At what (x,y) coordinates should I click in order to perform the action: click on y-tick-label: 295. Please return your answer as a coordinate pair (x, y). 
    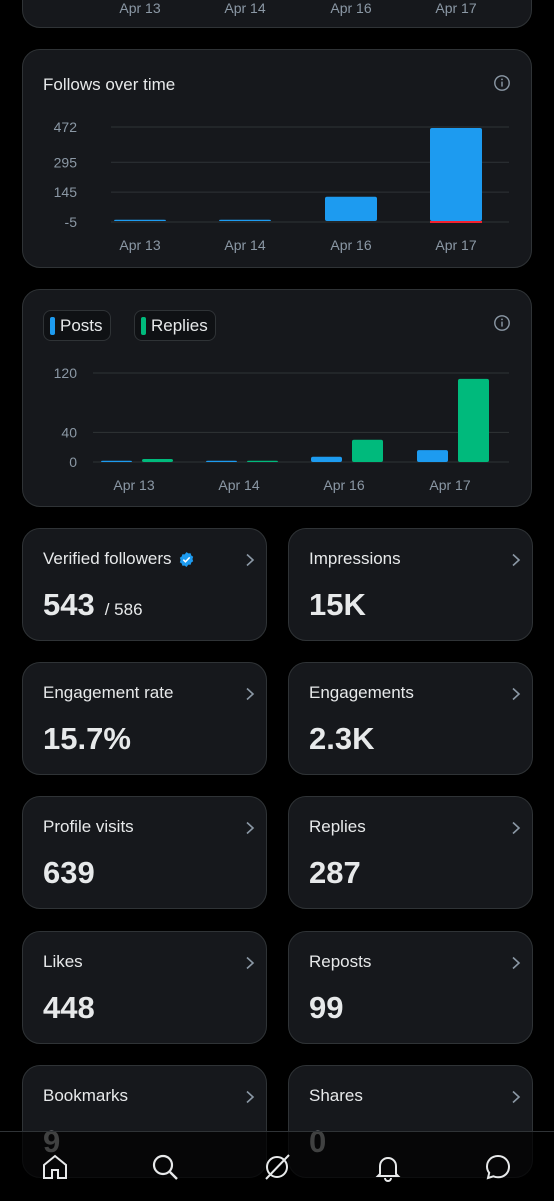
    Looking at the image, I should click on (66, 162).